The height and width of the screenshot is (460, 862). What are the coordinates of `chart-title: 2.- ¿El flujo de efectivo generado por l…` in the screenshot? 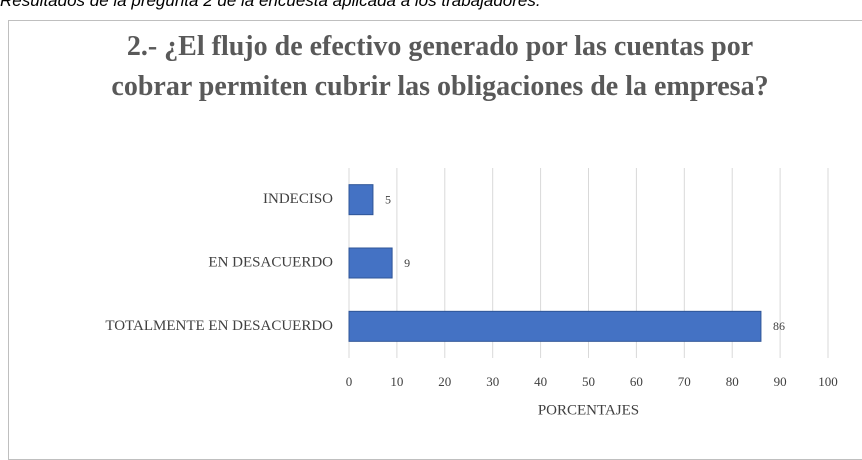 It's located at (440, 66).